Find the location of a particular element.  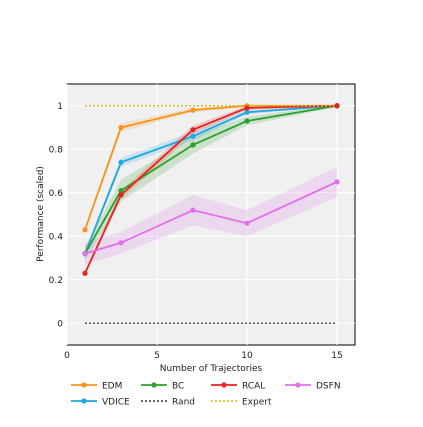

legend-label-edm: EDM is located at coordinates (112, 387).